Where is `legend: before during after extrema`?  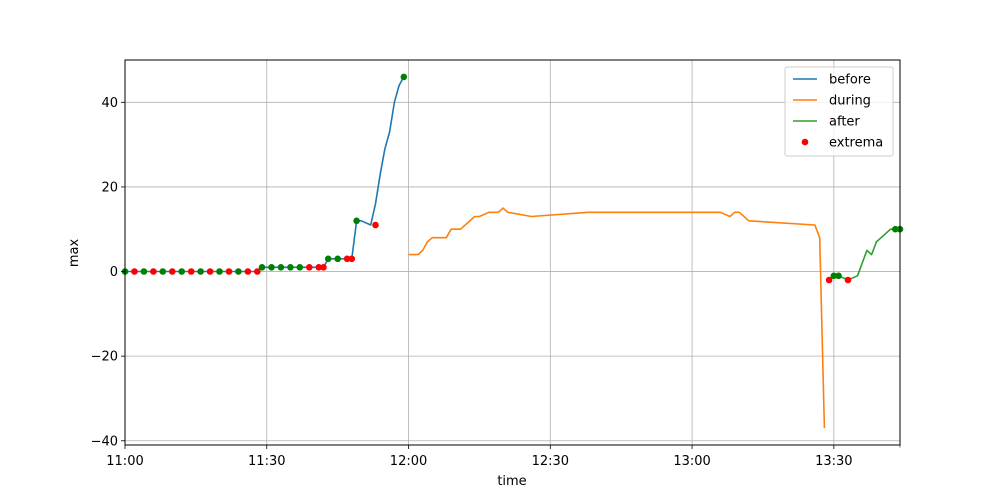
legend: before during after extrema is located at coordinates (839, 111).